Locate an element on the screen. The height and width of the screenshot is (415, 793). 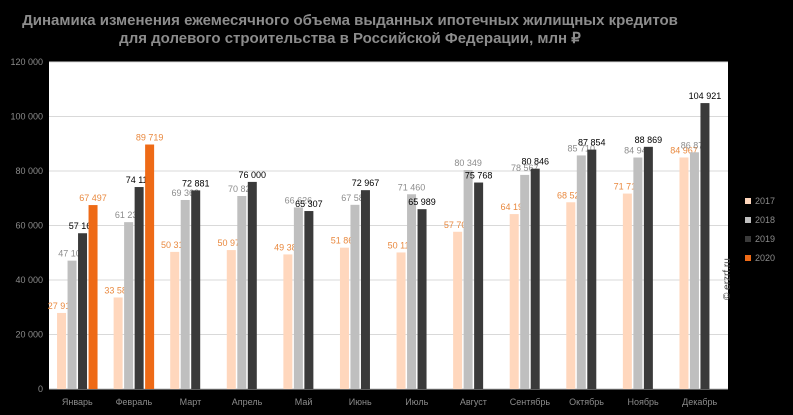
x-tick-label: Октябрь is located at coordinates (586, 402).